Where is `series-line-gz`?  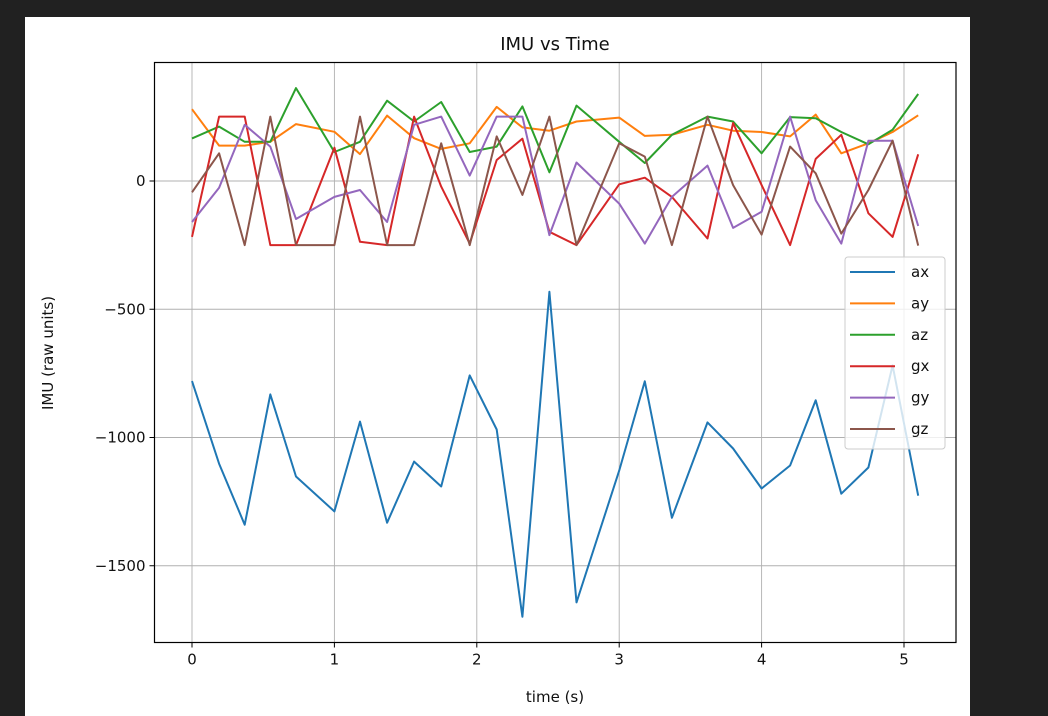 series-line-gz is located at coordinates (555, 181).